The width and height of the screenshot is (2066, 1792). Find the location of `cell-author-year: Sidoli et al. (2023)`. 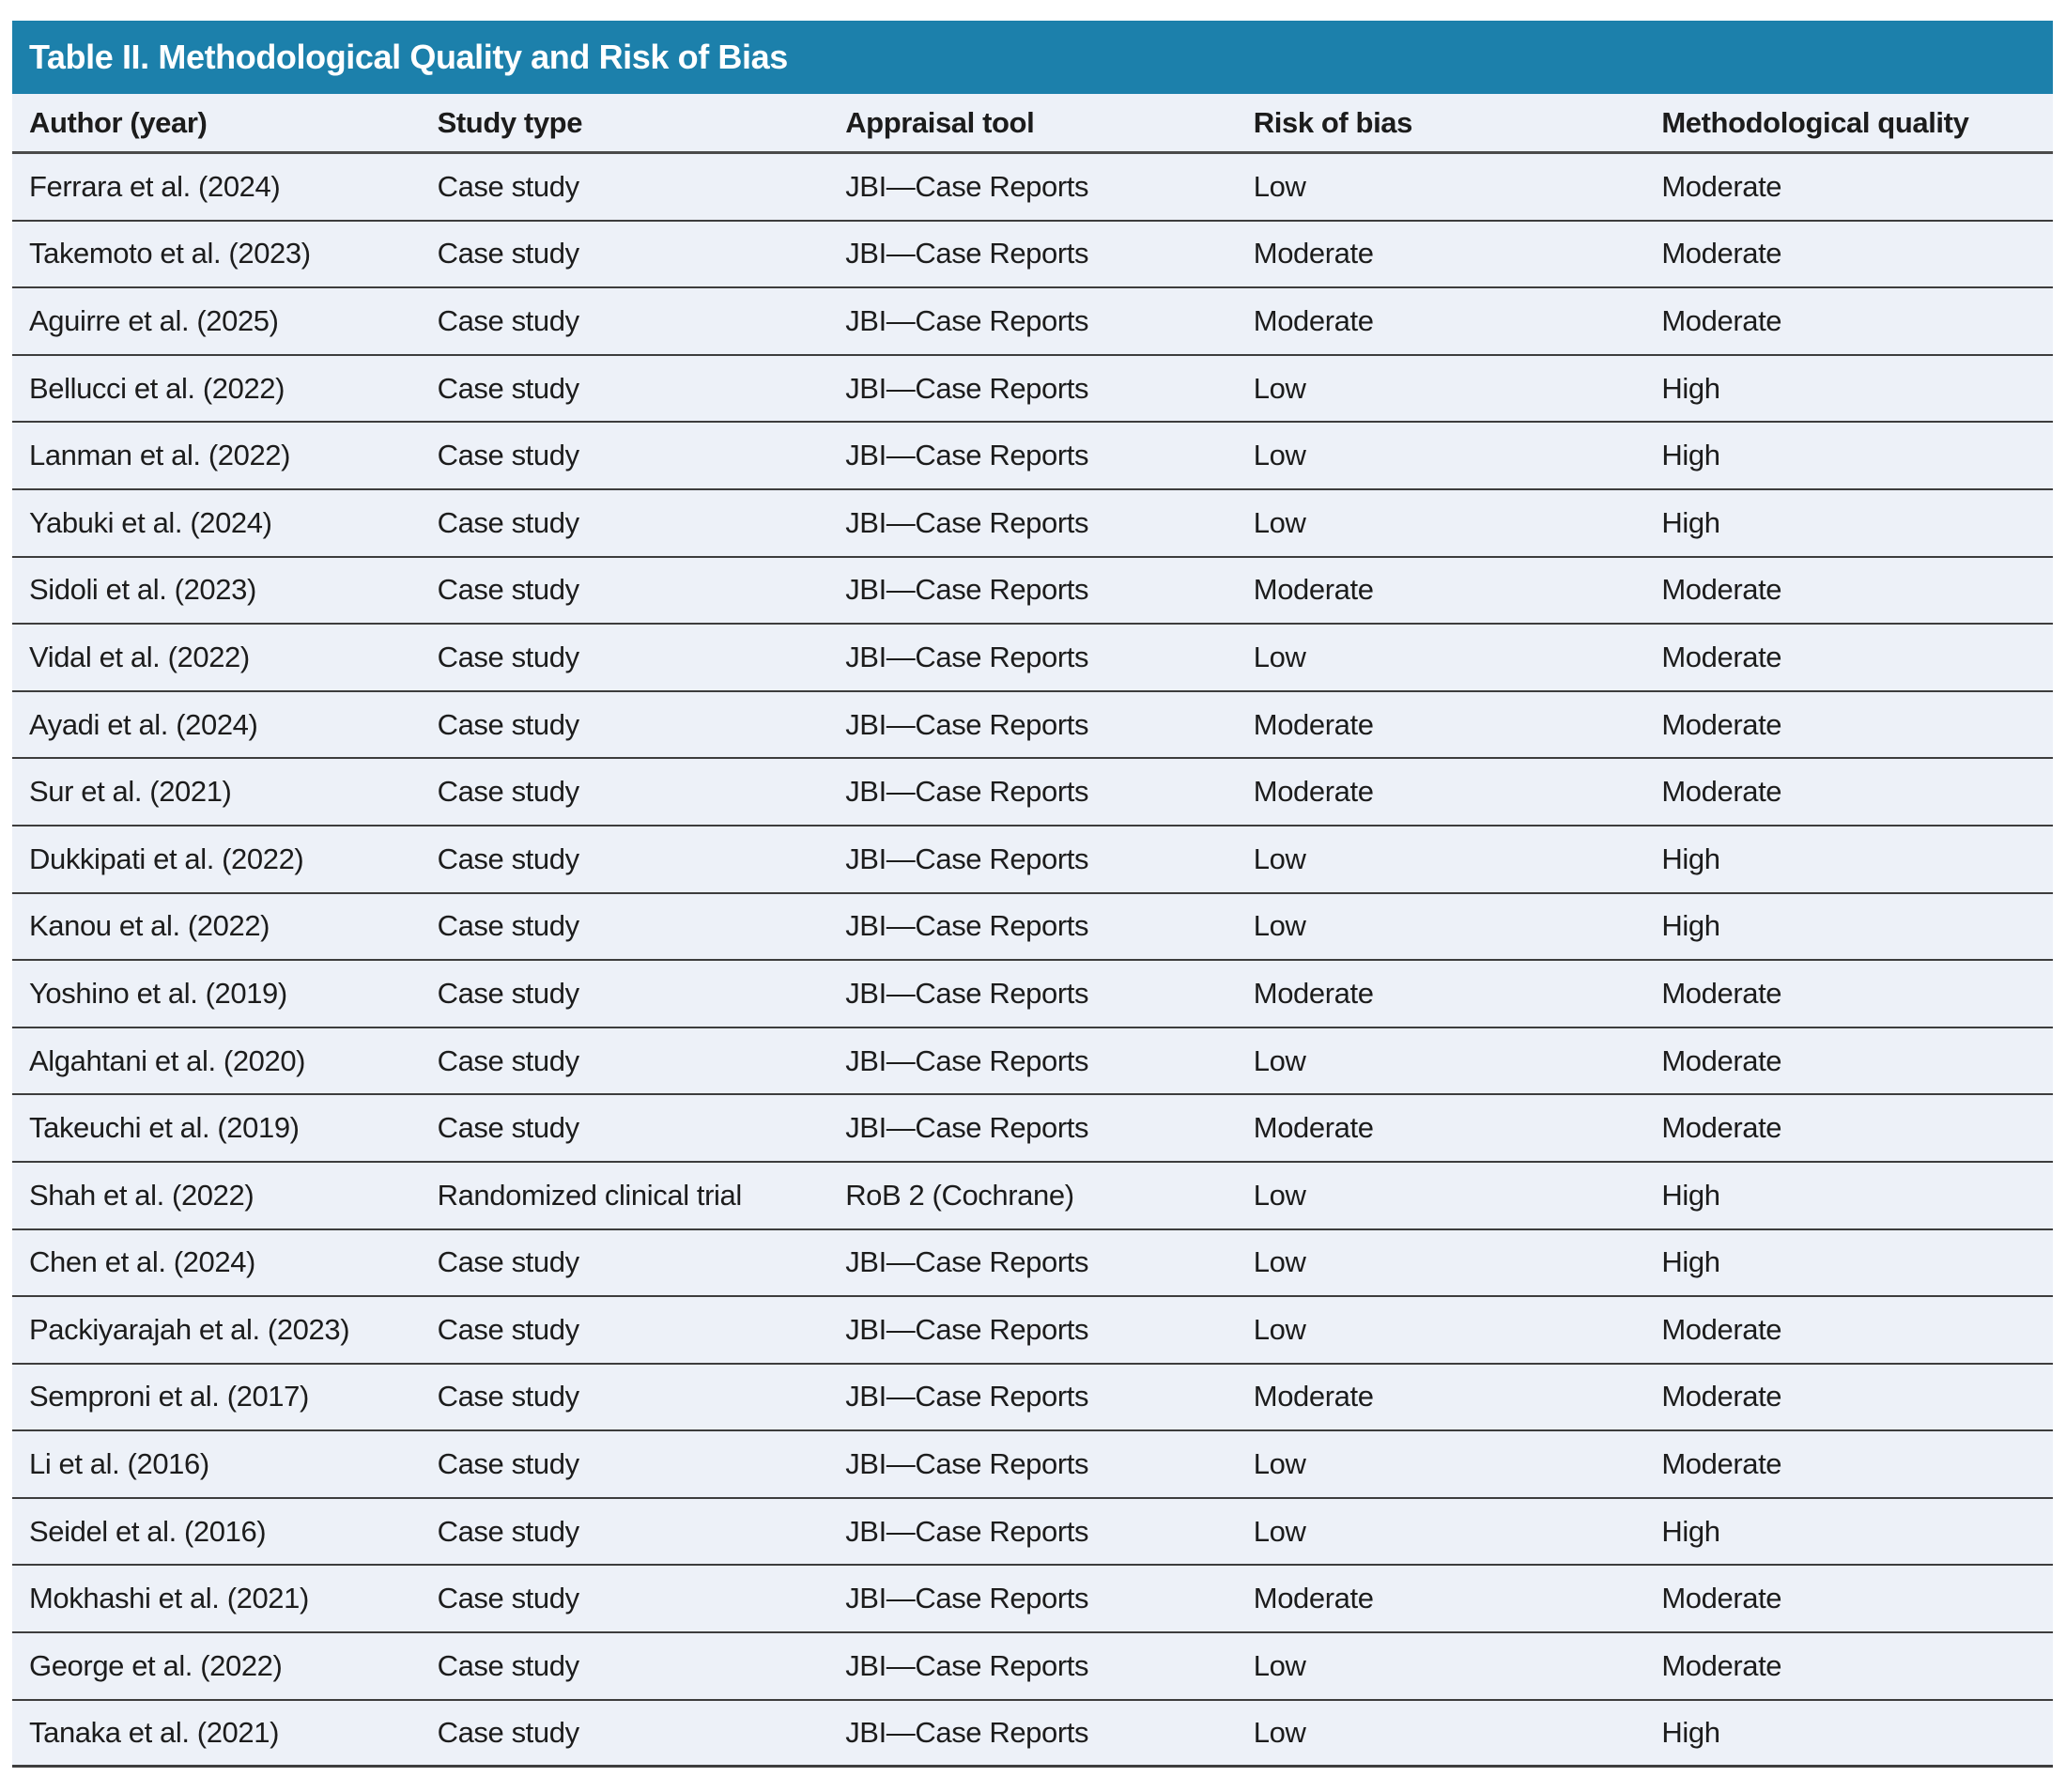

cell-author-year: Sidoli et al. (2023) is located at coordinates (142, 590).